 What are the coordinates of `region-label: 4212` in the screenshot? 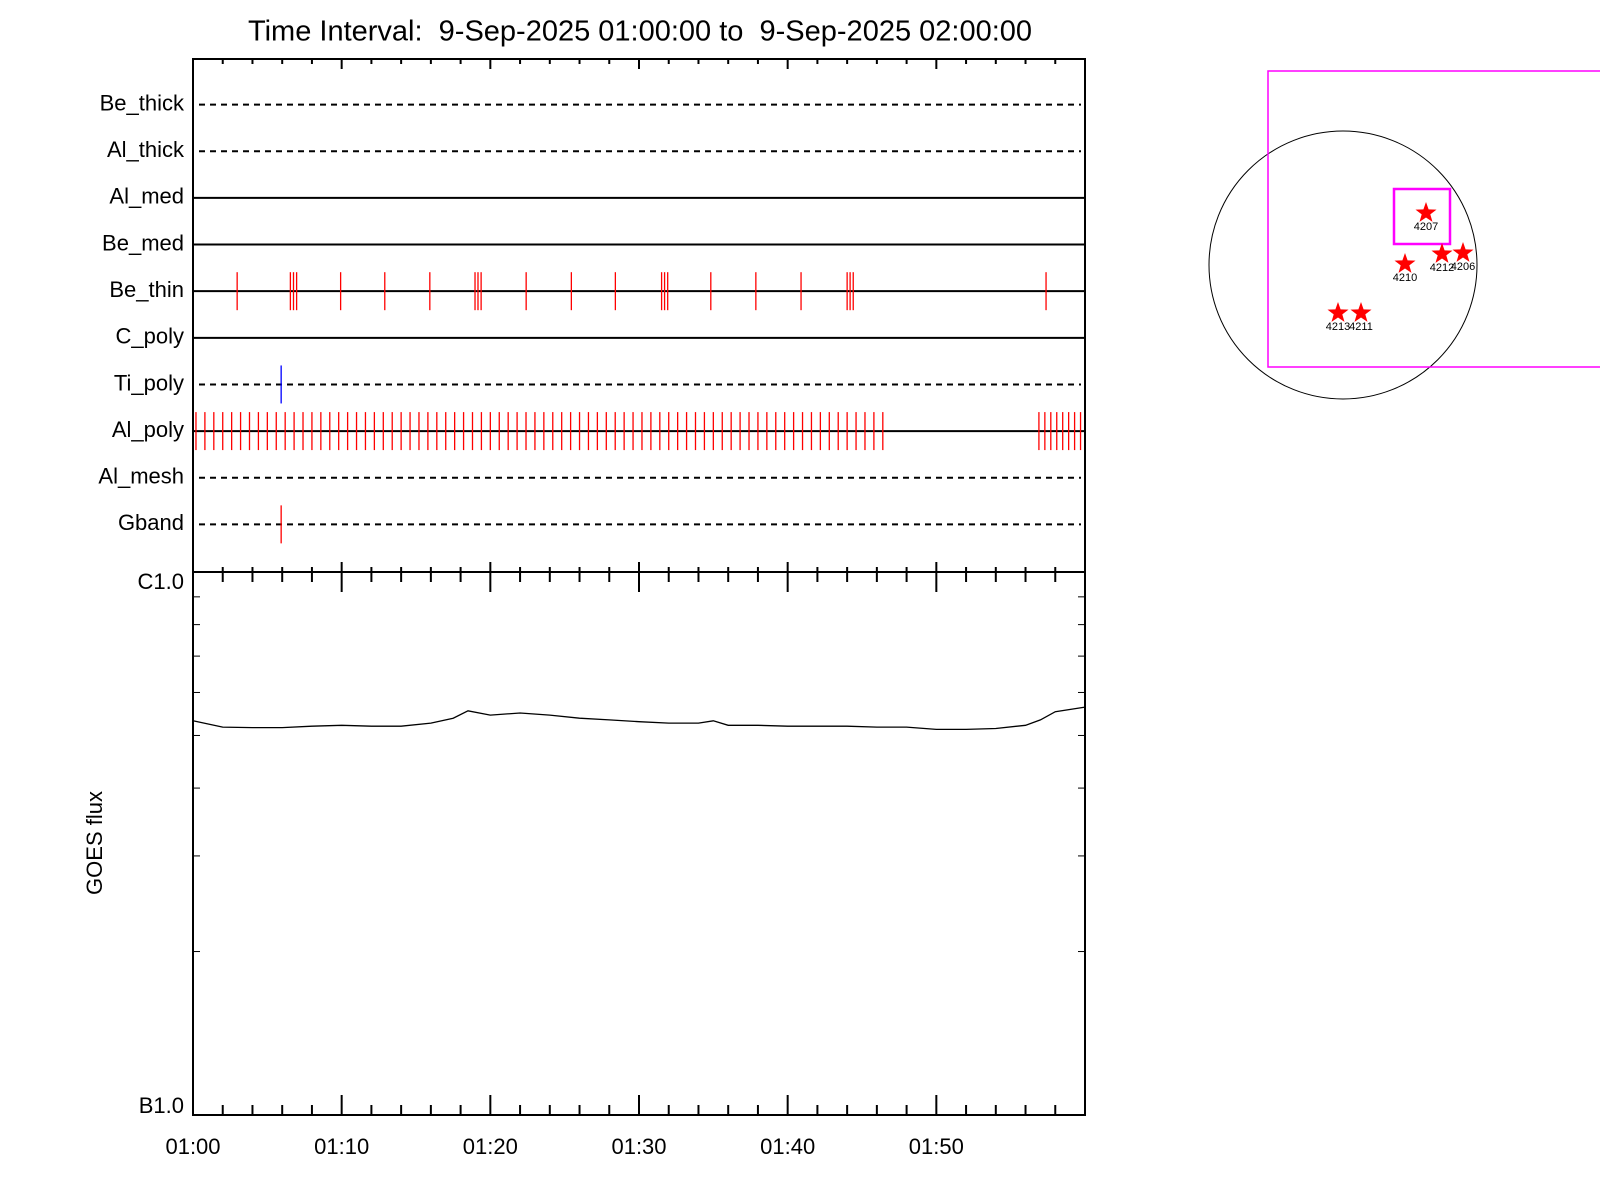 It's located at (1442, 268).